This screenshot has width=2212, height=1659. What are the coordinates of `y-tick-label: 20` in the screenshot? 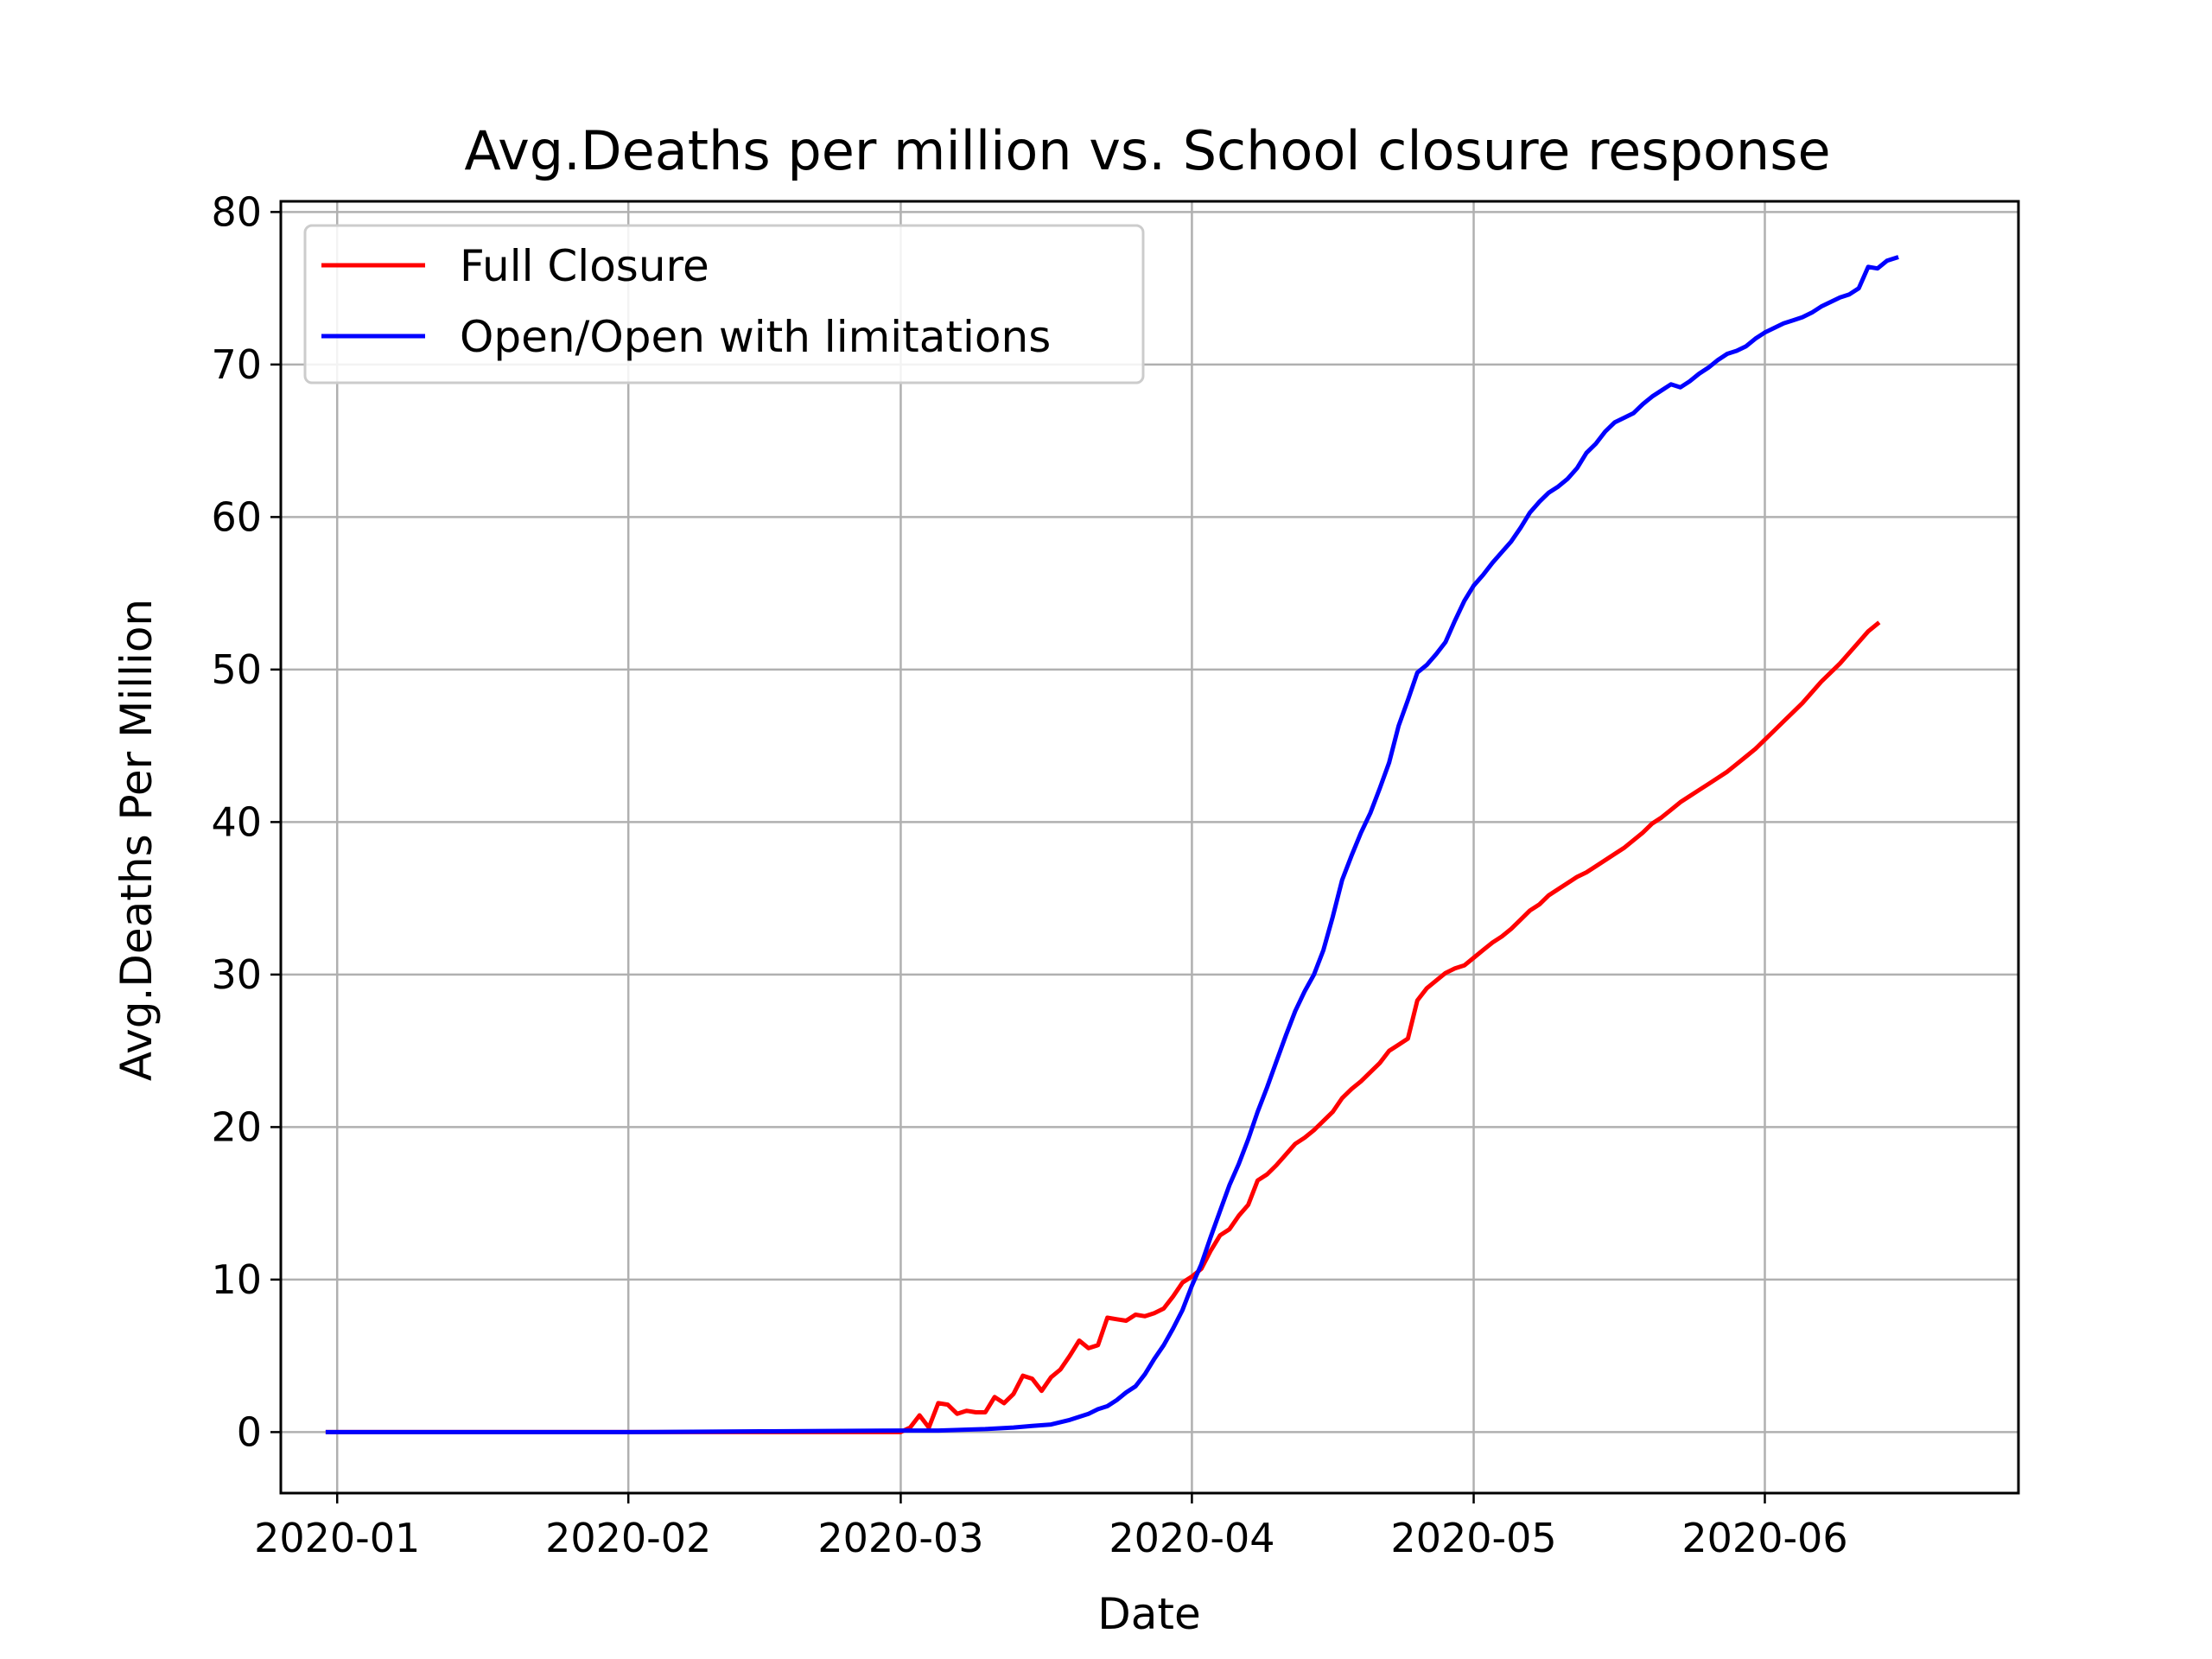 It's located at (236, 1126).